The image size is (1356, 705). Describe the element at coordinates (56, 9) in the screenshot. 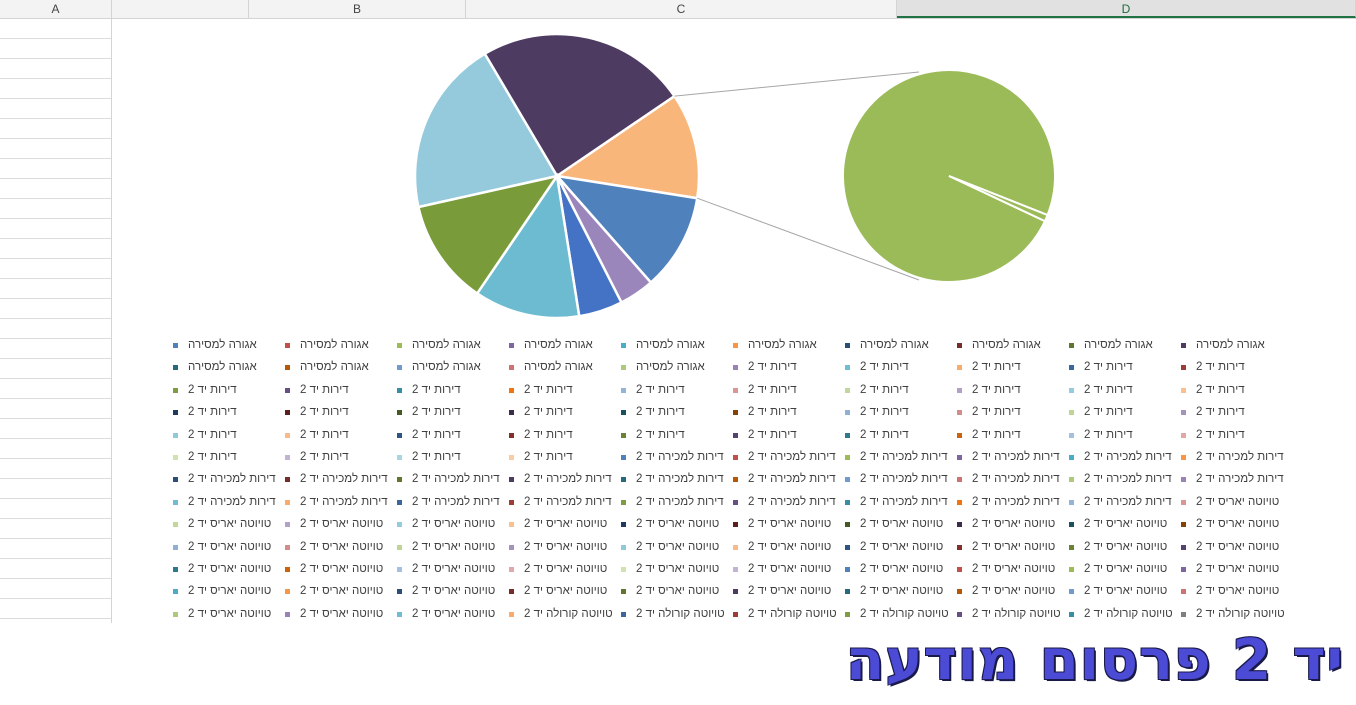

I see `column-header-a: A` at that location.